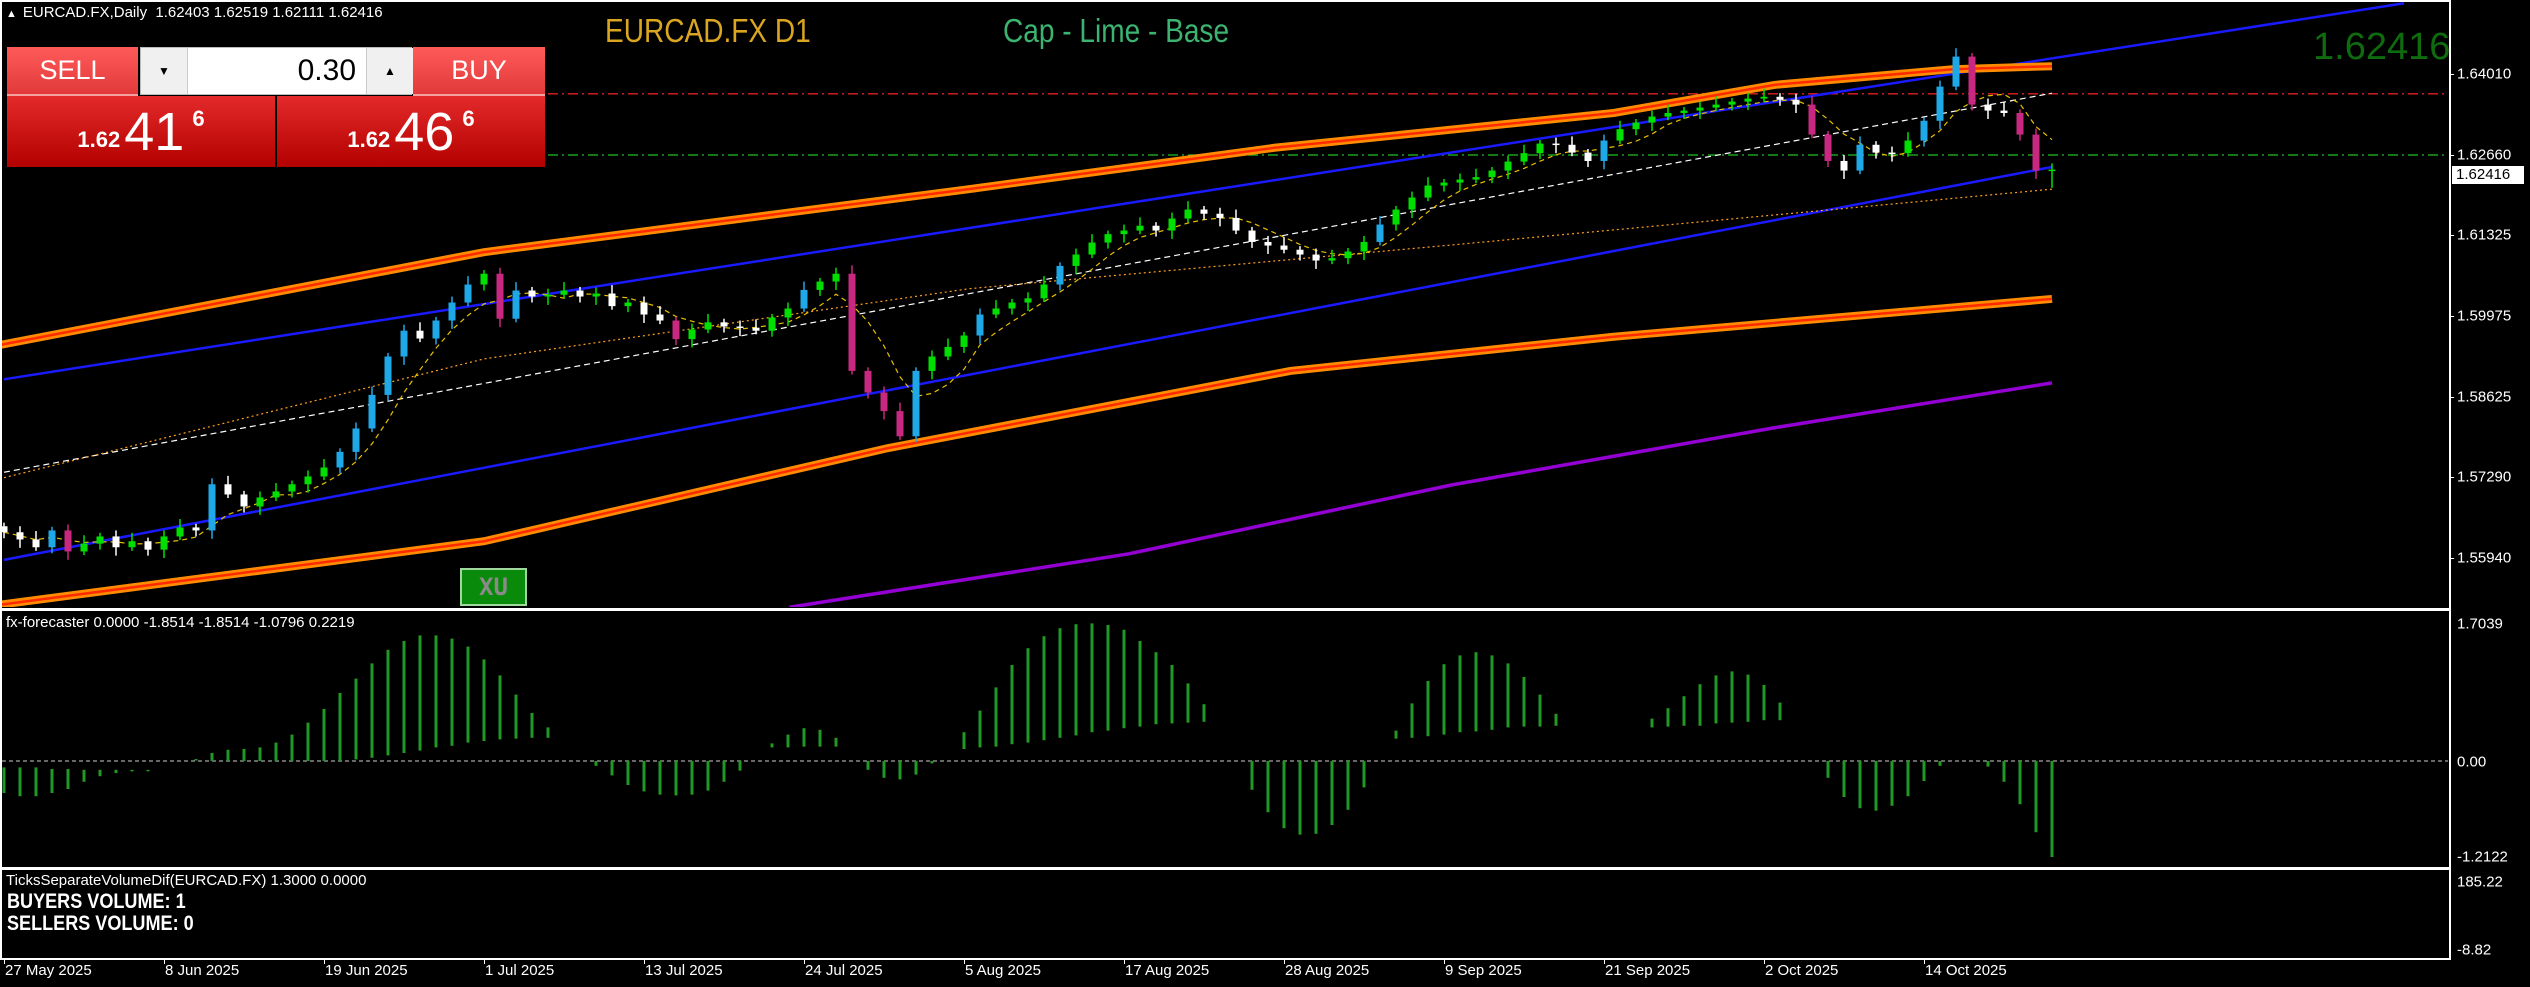 This screenshot has width=2530, height=987. I want to click on fx-axis-zero: 0.00, so click(2472, 762).